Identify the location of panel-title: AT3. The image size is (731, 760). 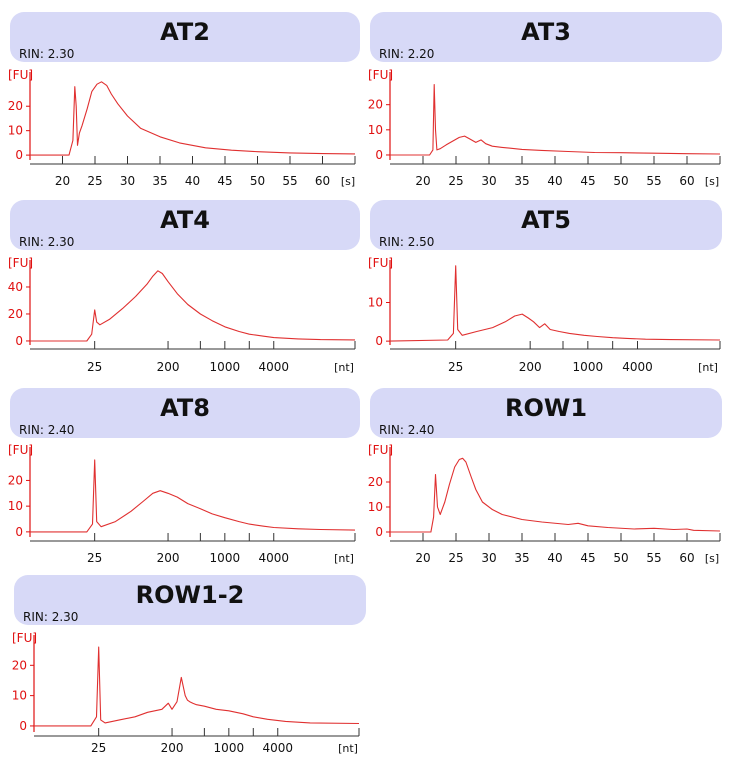
(546, 32).